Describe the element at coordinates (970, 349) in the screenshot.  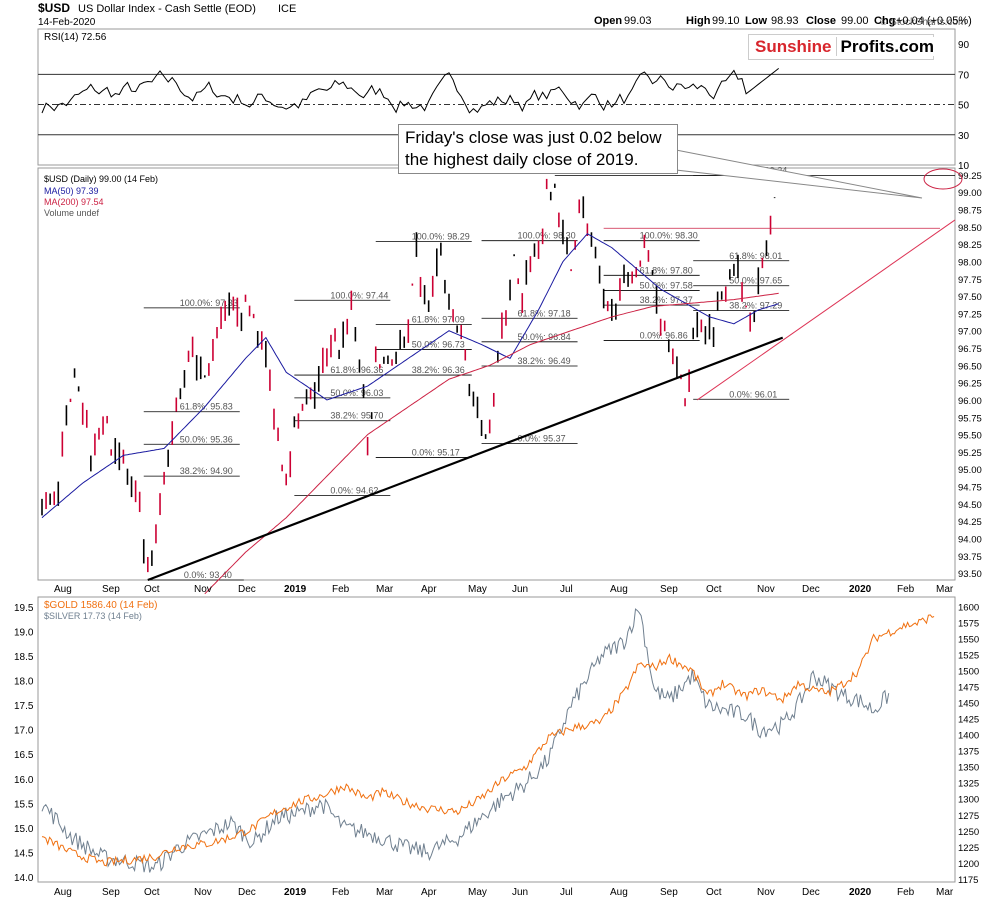
I see `price-ytick: 96.75` at that location.